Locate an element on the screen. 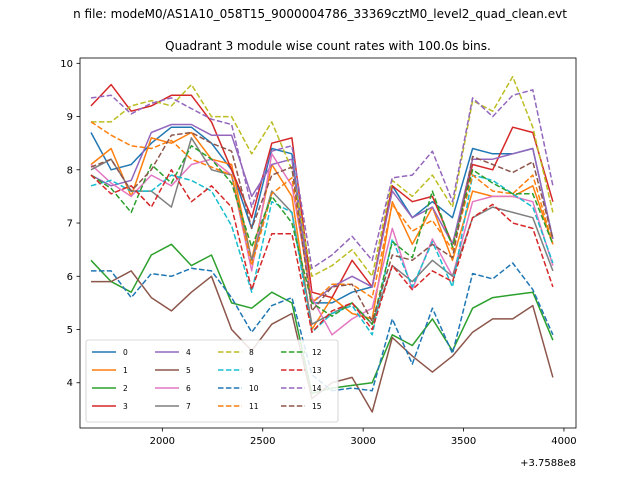 The width and height of the screenshot is (640, 480). legend-label-10: 10 is located at coordinates (254, 388).